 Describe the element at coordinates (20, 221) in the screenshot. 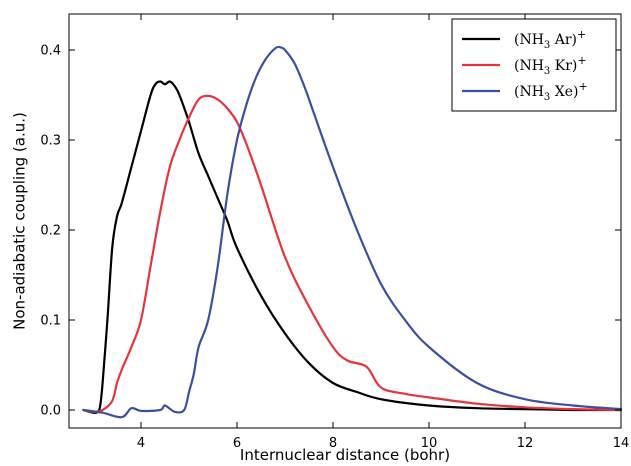

I see `y-axis-label: Non-adiabatic coupling (a.u.)` at that location.